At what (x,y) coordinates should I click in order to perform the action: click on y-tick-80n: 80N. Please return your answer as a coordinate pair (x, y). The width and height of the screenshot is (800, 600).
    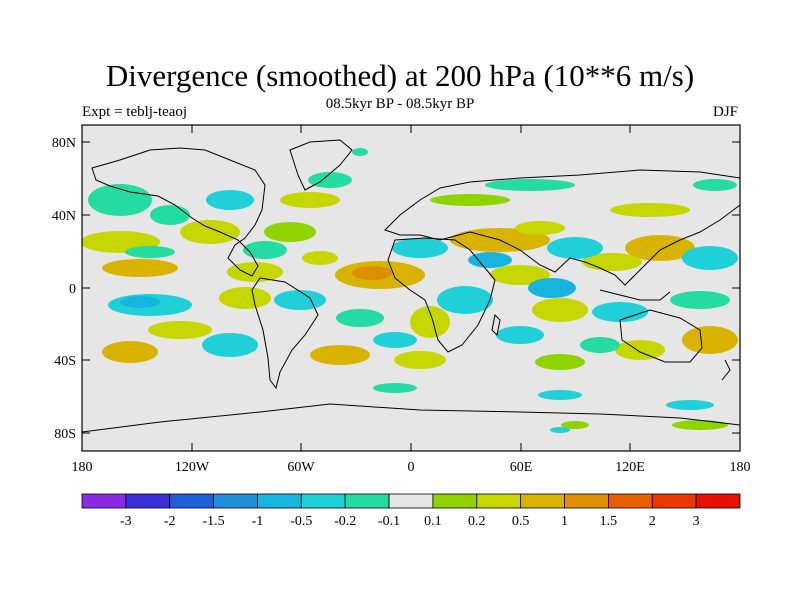
    Looking at the image, I should click on (64, 143).